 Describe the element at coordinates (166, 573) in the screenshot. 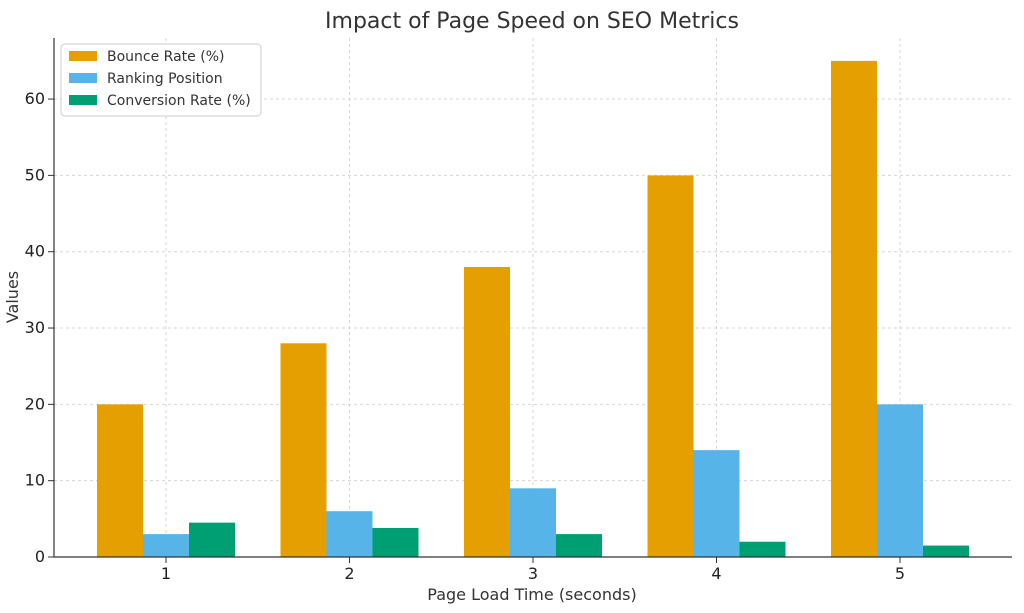

I see `x-tick-label: 1` at that location.